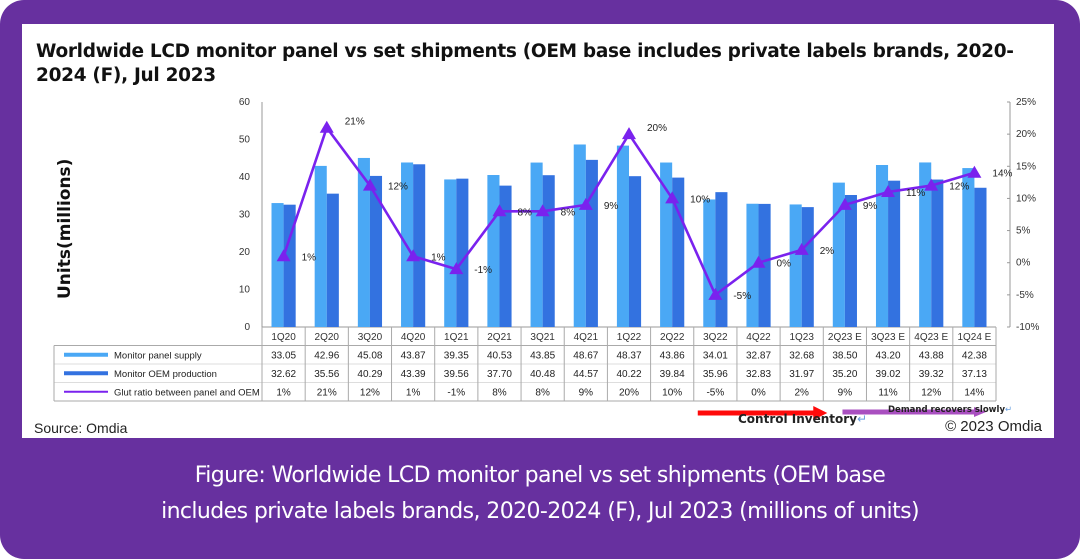 This screenshot has width=1080, height=559. Describe the element at coordinates (946, 410) in the screenshot. I see `annotation-demand-recovers-text: Demand recovers slowly` at that location.